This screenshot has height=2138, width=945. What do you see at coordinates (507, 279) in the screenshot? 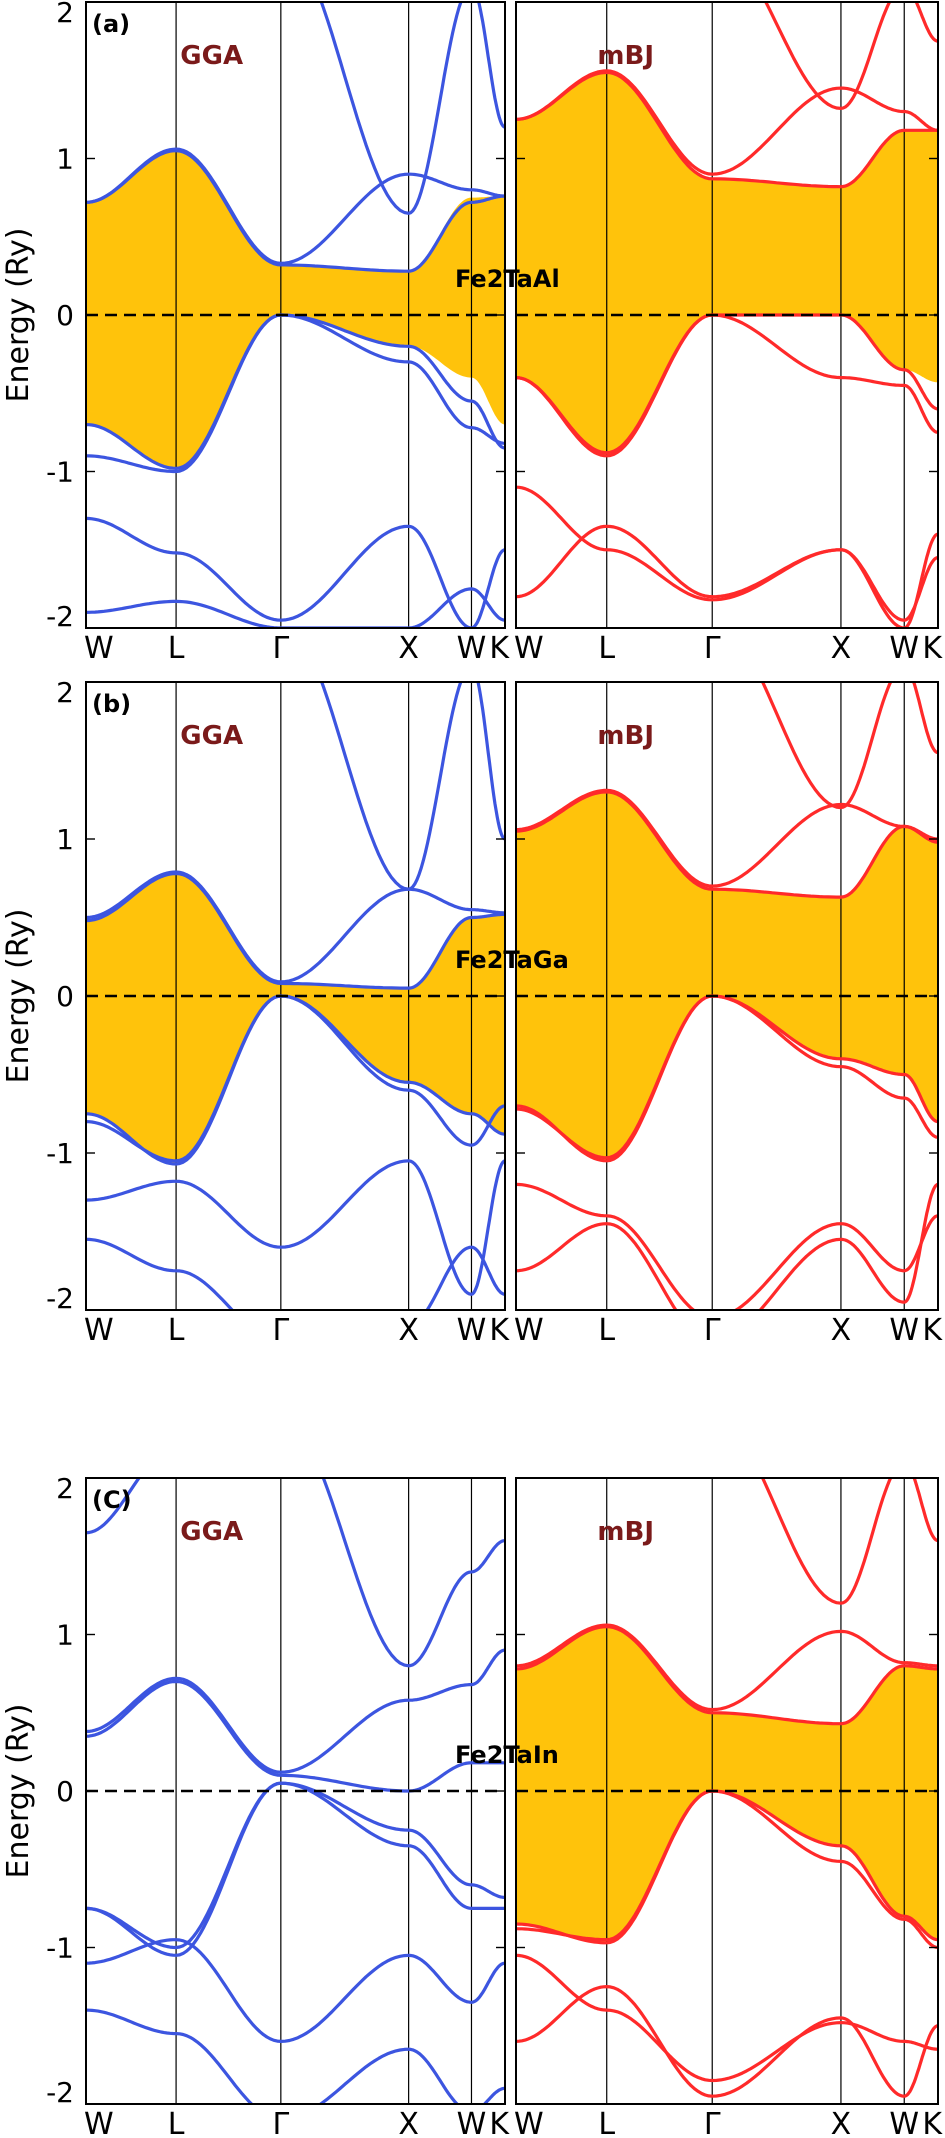
I see `material-label: Fe2TaAl` at bounding box center [507, 279].